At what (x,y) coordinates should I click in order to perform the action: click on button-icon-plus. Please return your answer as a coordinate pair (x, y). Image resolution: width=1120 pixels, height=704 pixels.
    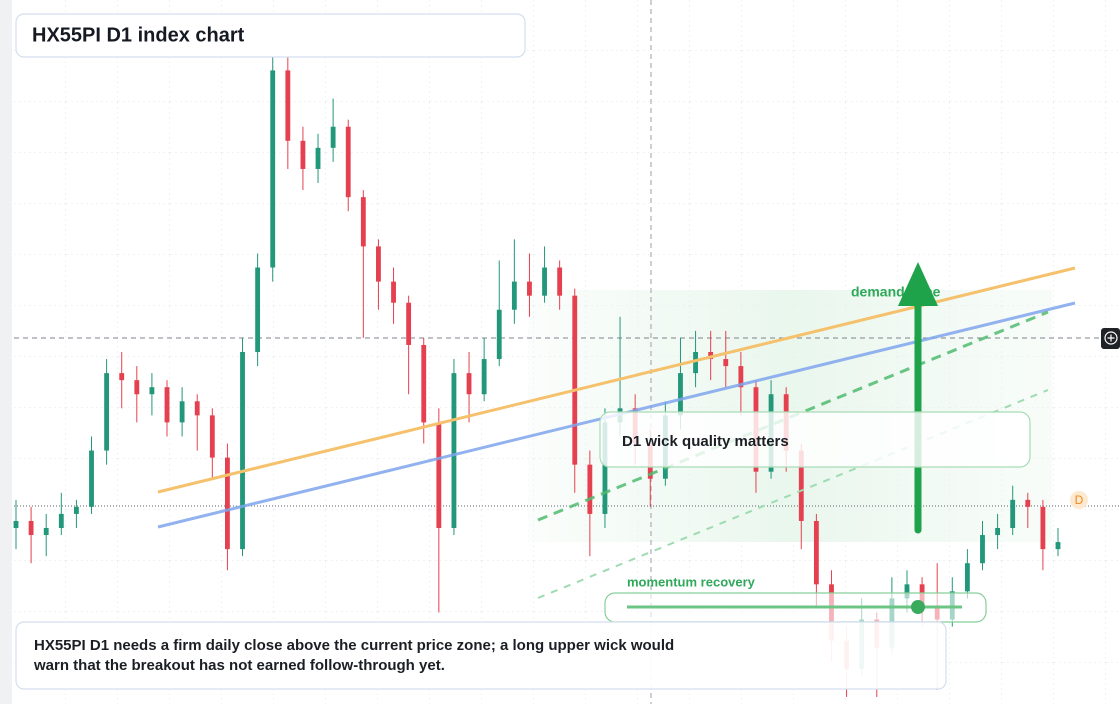
    Looking at the image, I should click on (1111, 338).